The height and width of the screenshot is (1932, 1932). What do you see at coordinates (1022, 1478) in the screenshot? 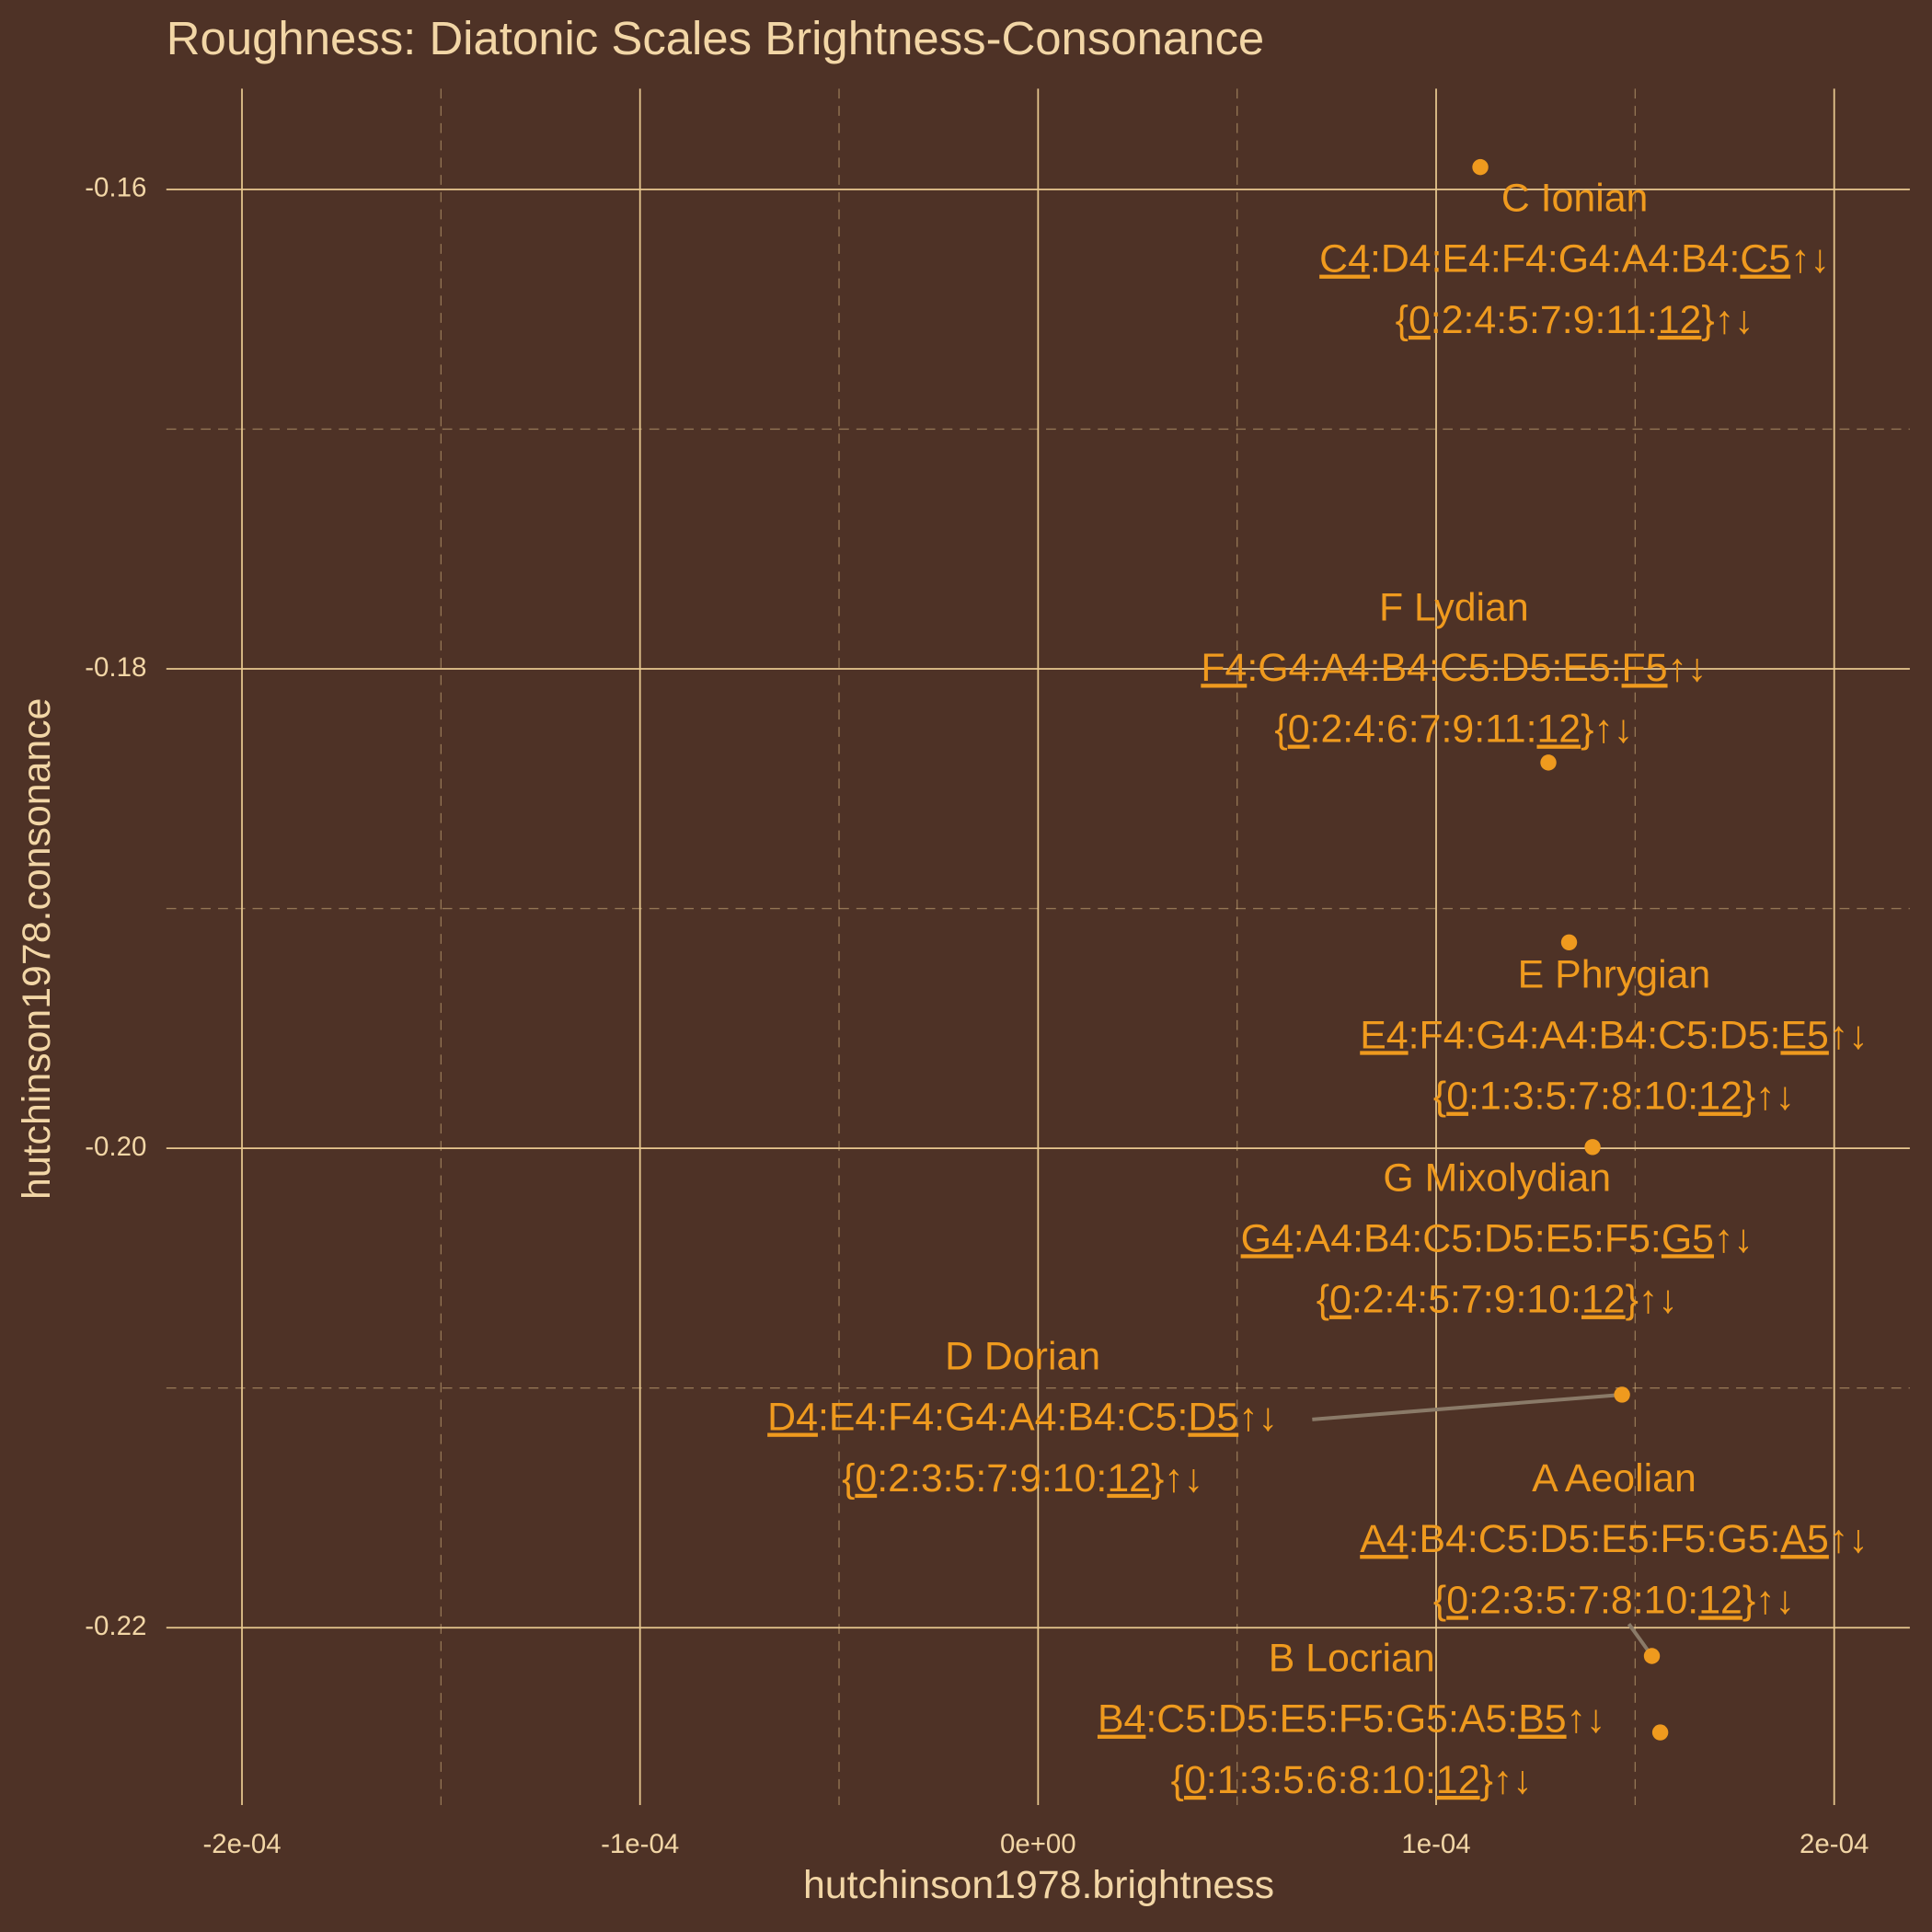
I see `point-label: {0:2:3:5:7:9:10:12}↑↓` at bounding box center [1022, 1478].